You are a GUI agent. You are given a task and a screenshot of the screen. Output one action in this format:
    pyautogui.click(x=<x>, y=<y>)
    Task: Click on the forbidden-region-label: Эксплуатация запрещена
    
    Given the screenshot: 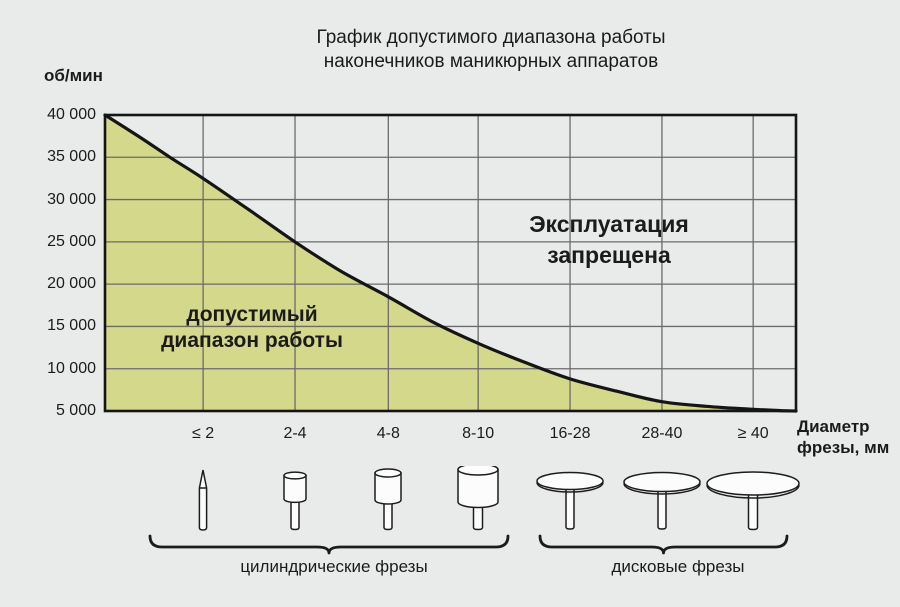 What is the action you would take?
    pyautogui.click(x=609, y=239)
    